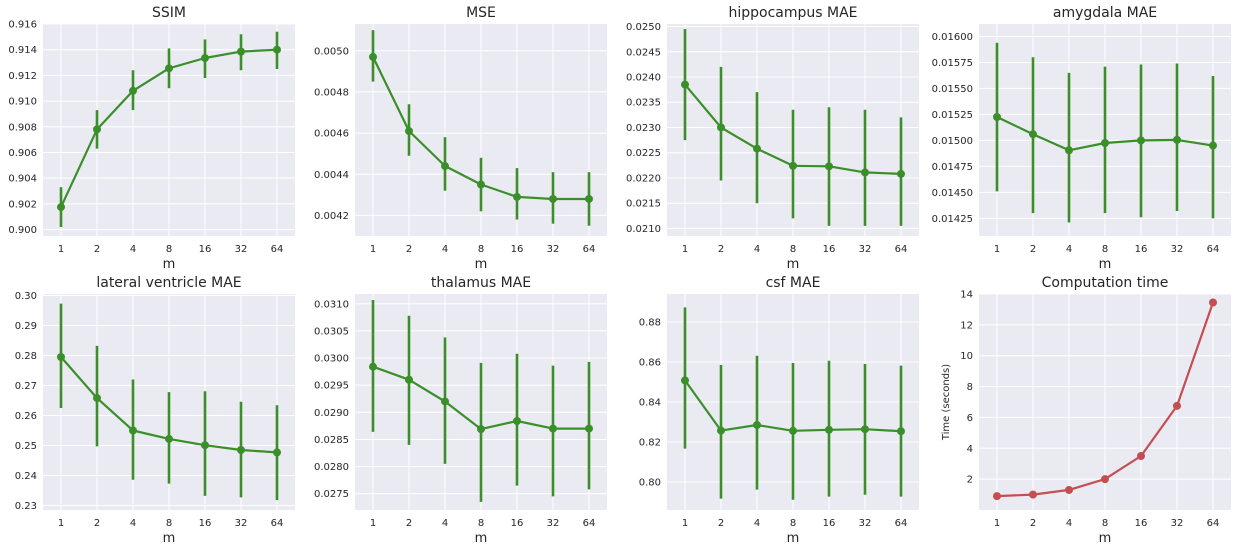 The height and width of the screenshot is (546, 1236). Describe the element at coordinates (22, 230) in the screenshot. I see `y-tick-label: 0.900` at that location.